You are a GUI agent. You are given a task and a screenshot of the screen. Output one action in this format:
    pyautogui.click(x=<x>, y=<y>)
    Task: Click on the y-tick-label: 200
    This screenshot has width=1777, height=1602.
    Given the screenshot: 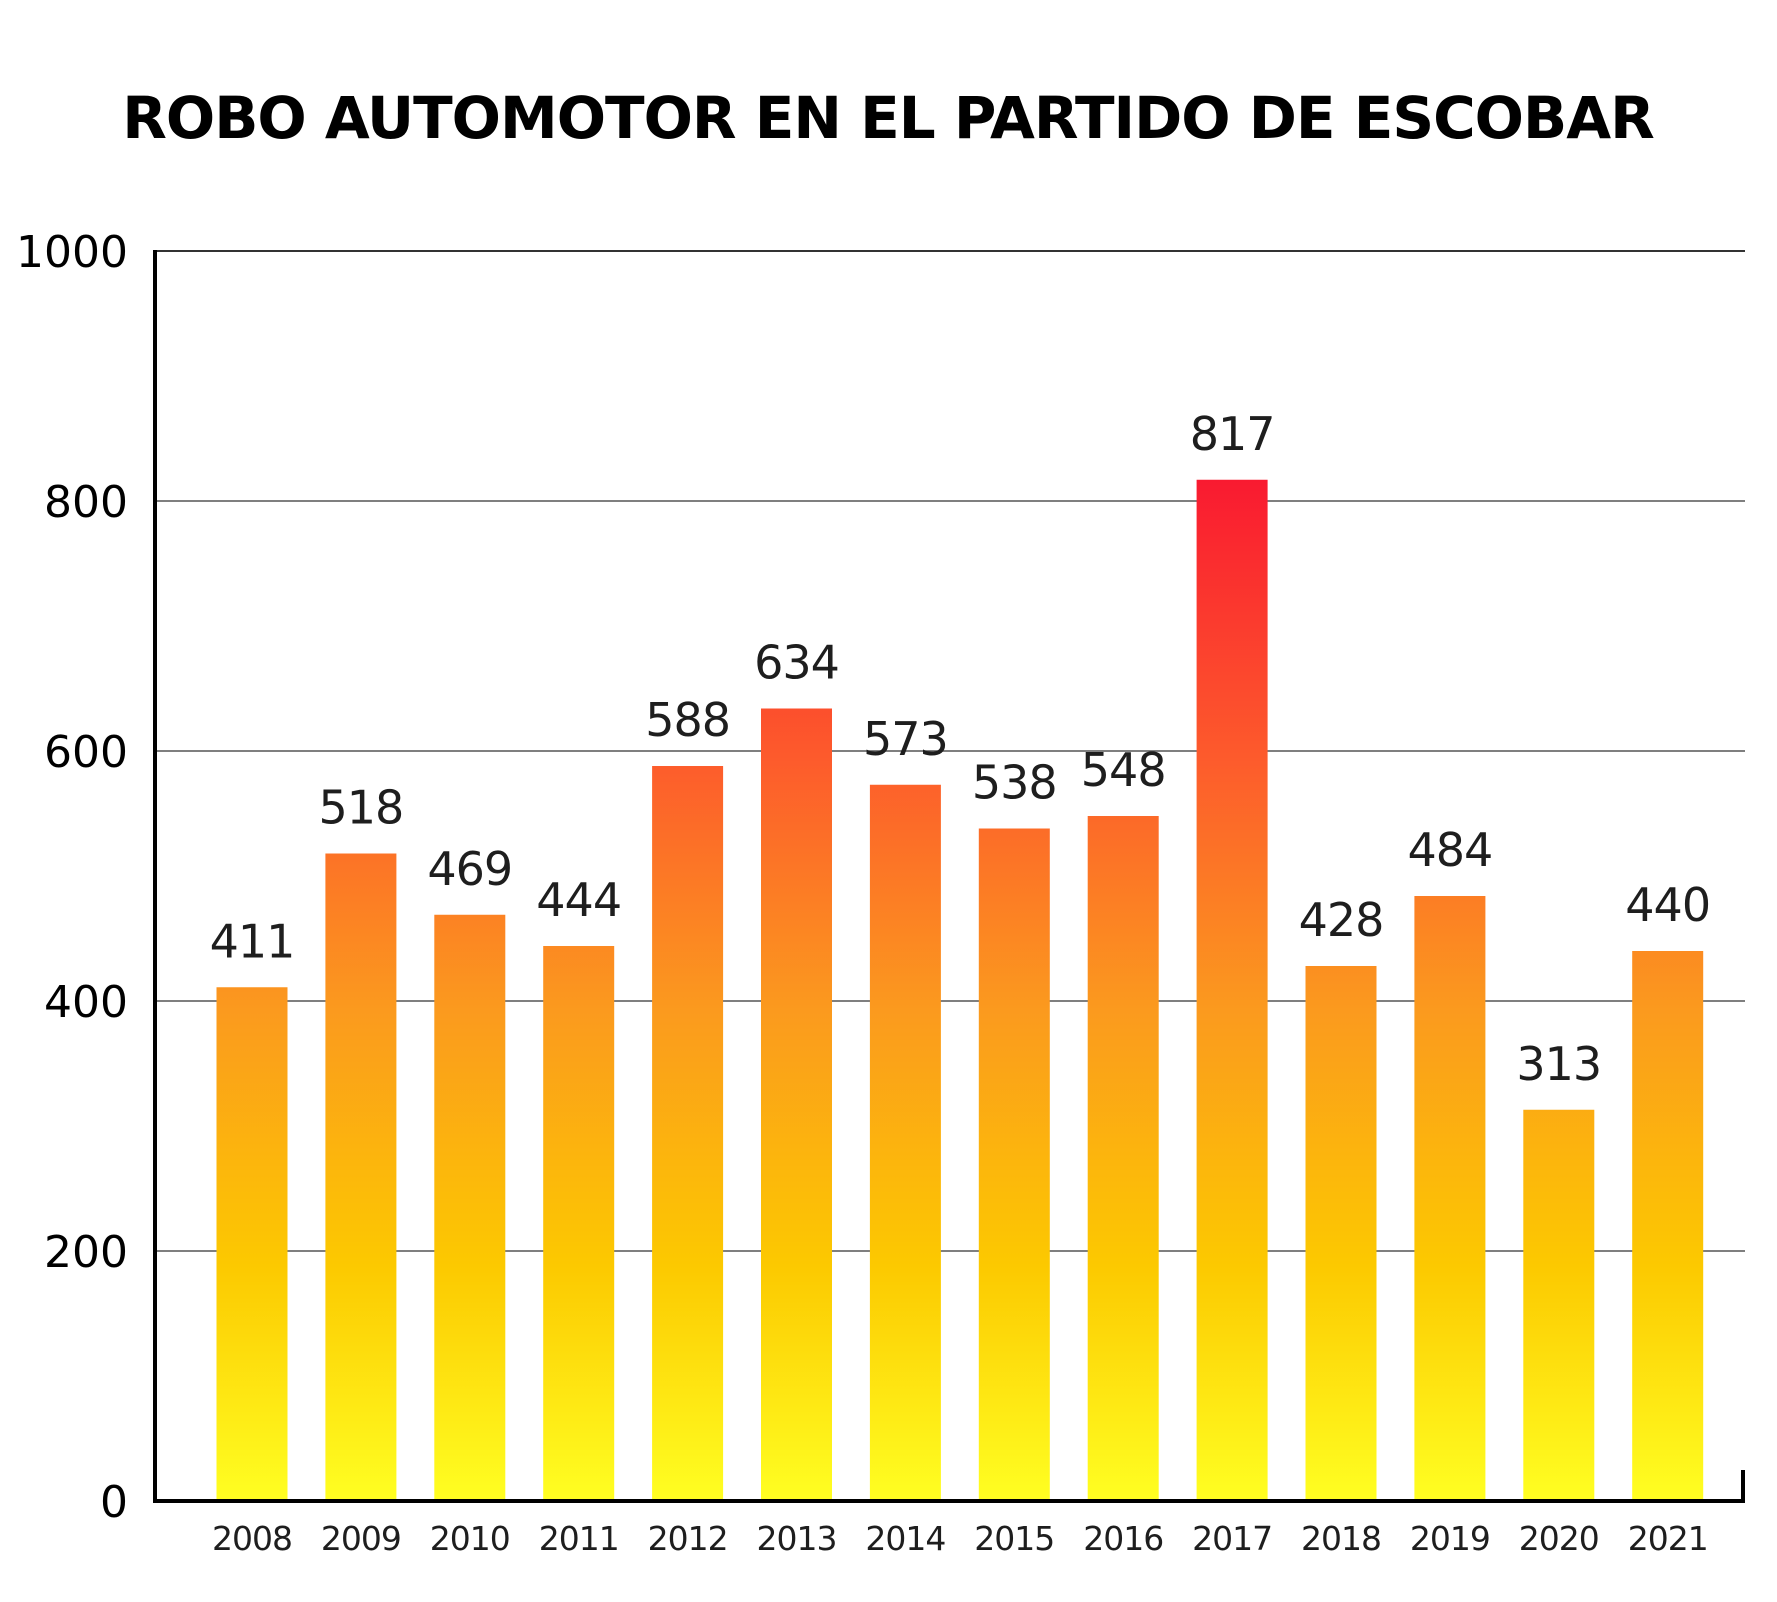 What is the action you would take?
    pyautogui.click(x=86, y=1252)
    